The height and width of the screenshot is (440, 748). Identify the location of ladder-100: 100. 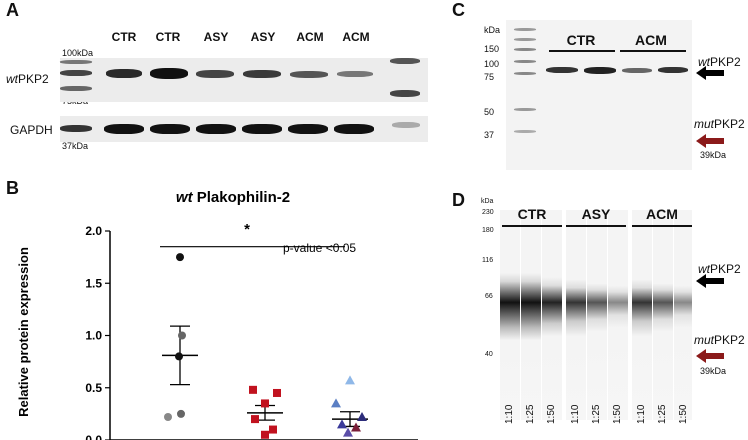
(492, 64).